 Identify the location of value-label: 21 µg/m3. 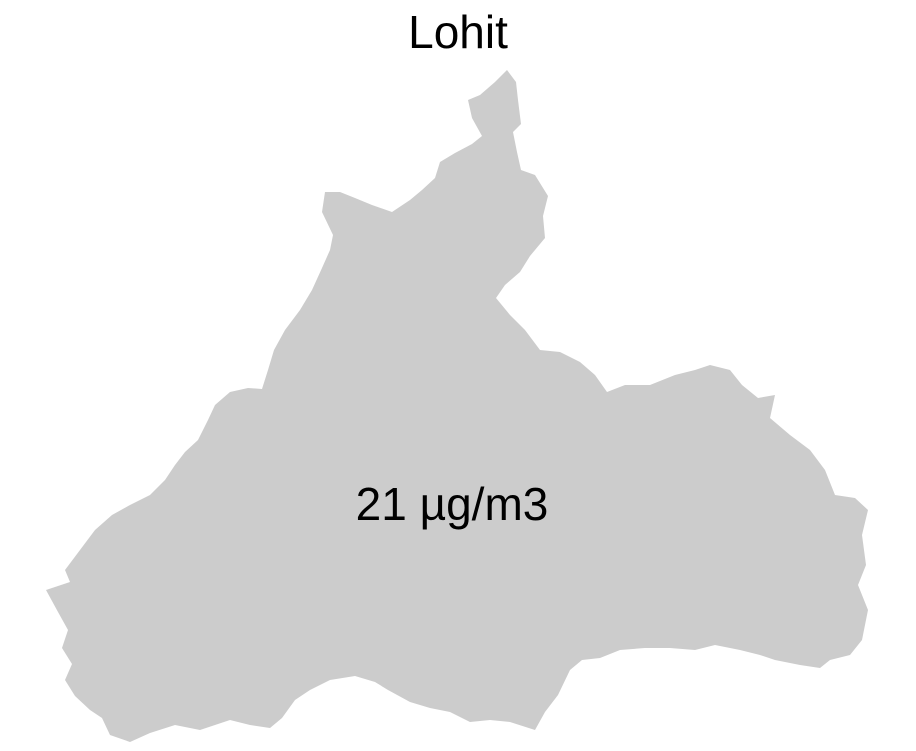
(452, 504).